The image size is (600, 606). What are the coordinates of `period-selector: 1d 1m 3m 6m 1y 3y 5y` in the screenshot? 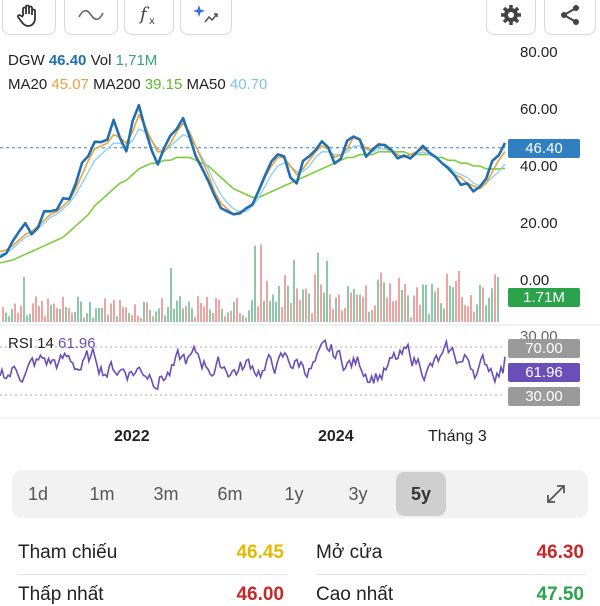 It's located at (300, 494).